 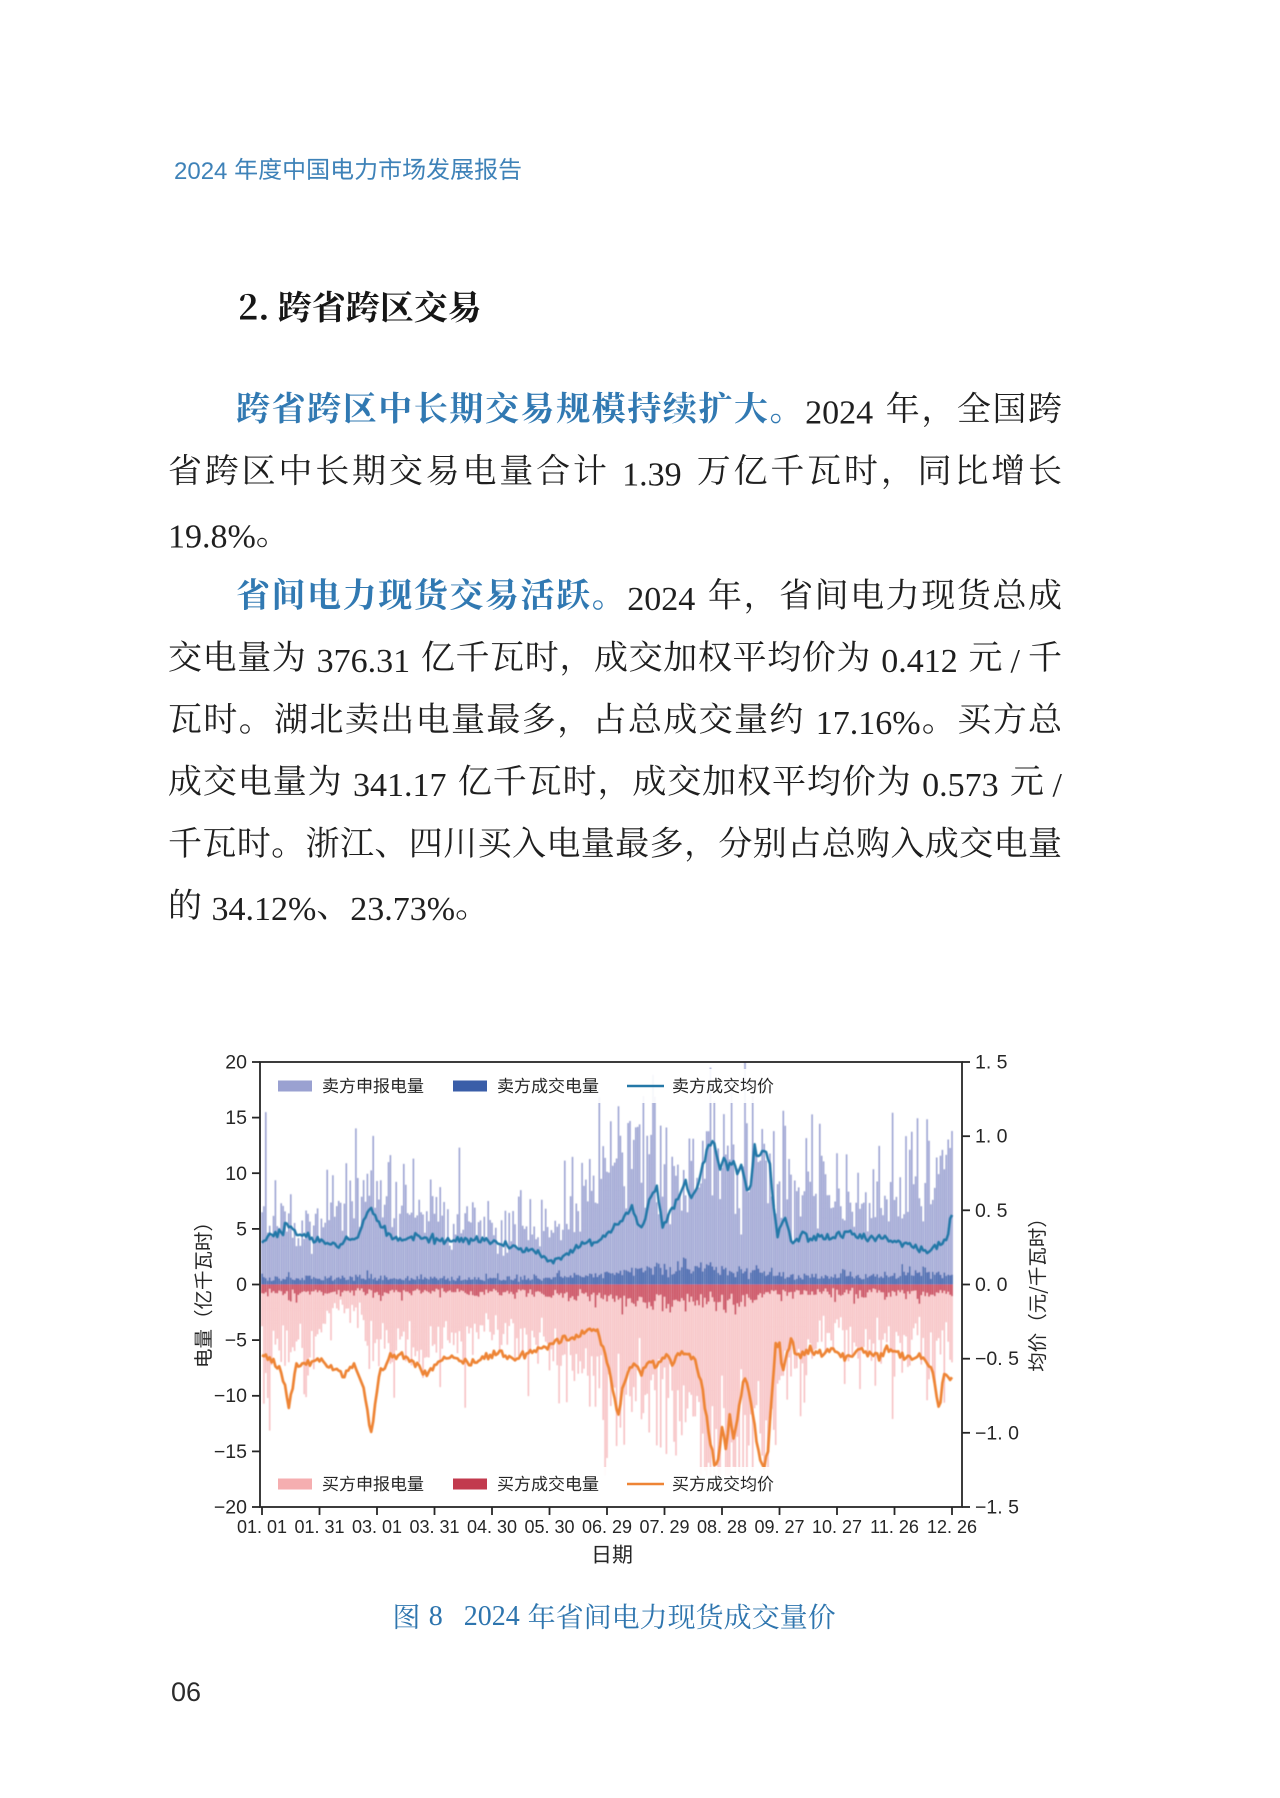 What do you see at coordinates (236, 1174) in the screenshot?
I see `svg-text: 10` at bounding box center [236, 1174].